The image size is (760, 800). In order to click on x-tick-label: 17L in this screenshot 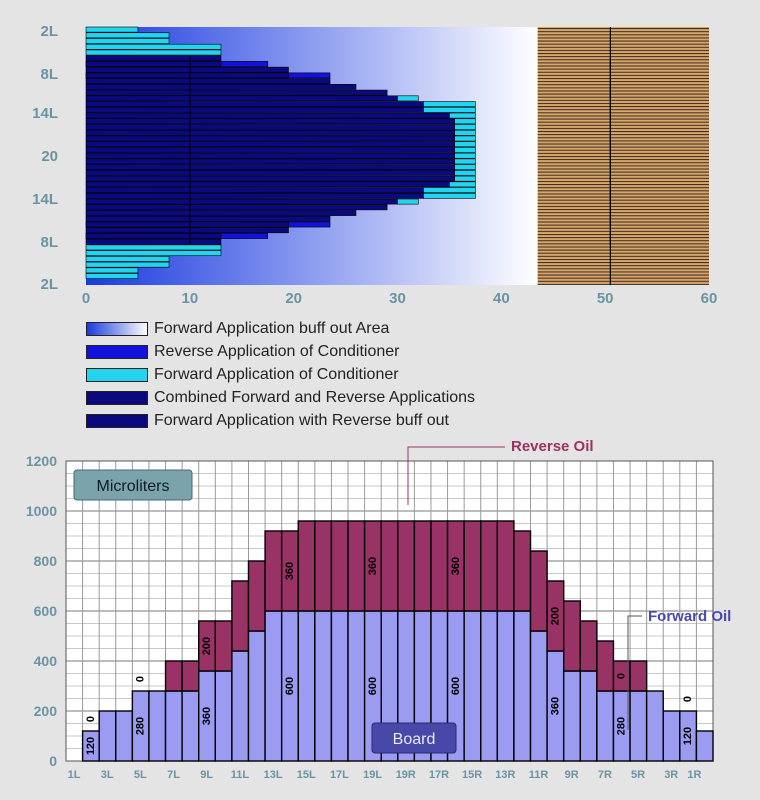, I will do `click(339, 775)`.